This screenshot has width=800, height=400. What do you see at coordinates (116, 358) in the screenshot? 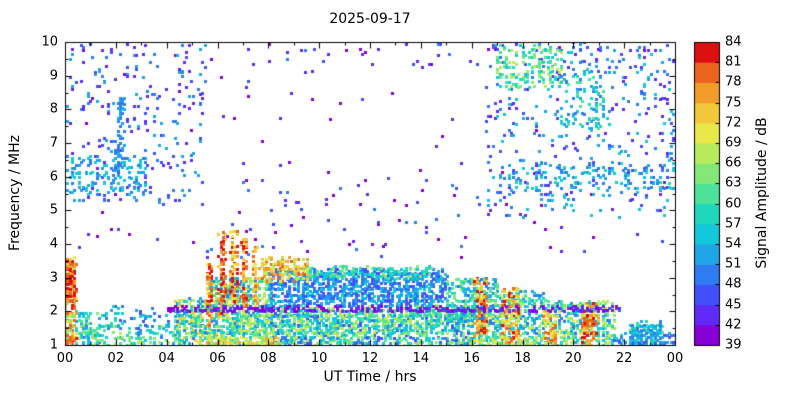
I see `x-tick-label: 02` at bounding box center [116, 358].